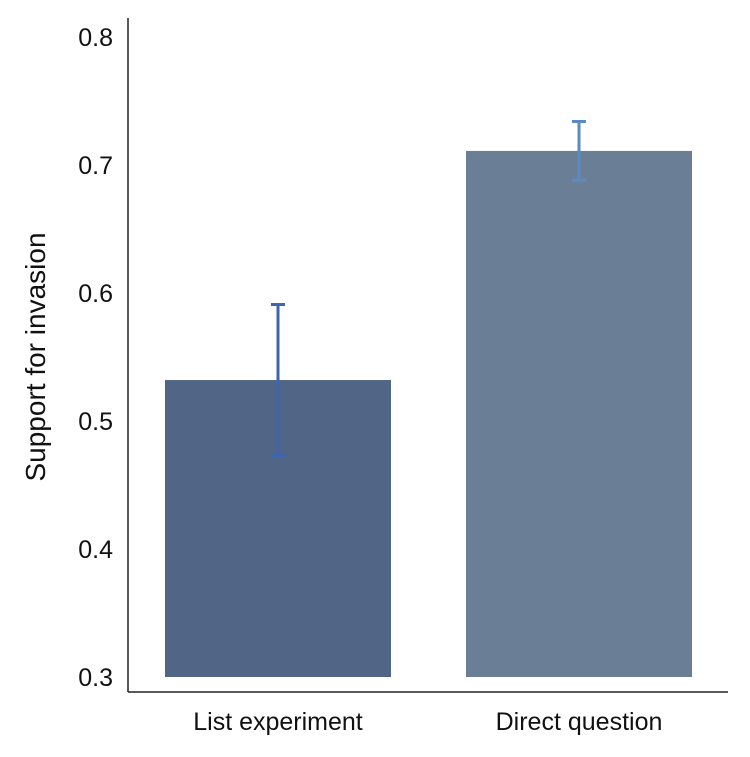  I want to click on x-category-label: List experiment, so click(278, 722).